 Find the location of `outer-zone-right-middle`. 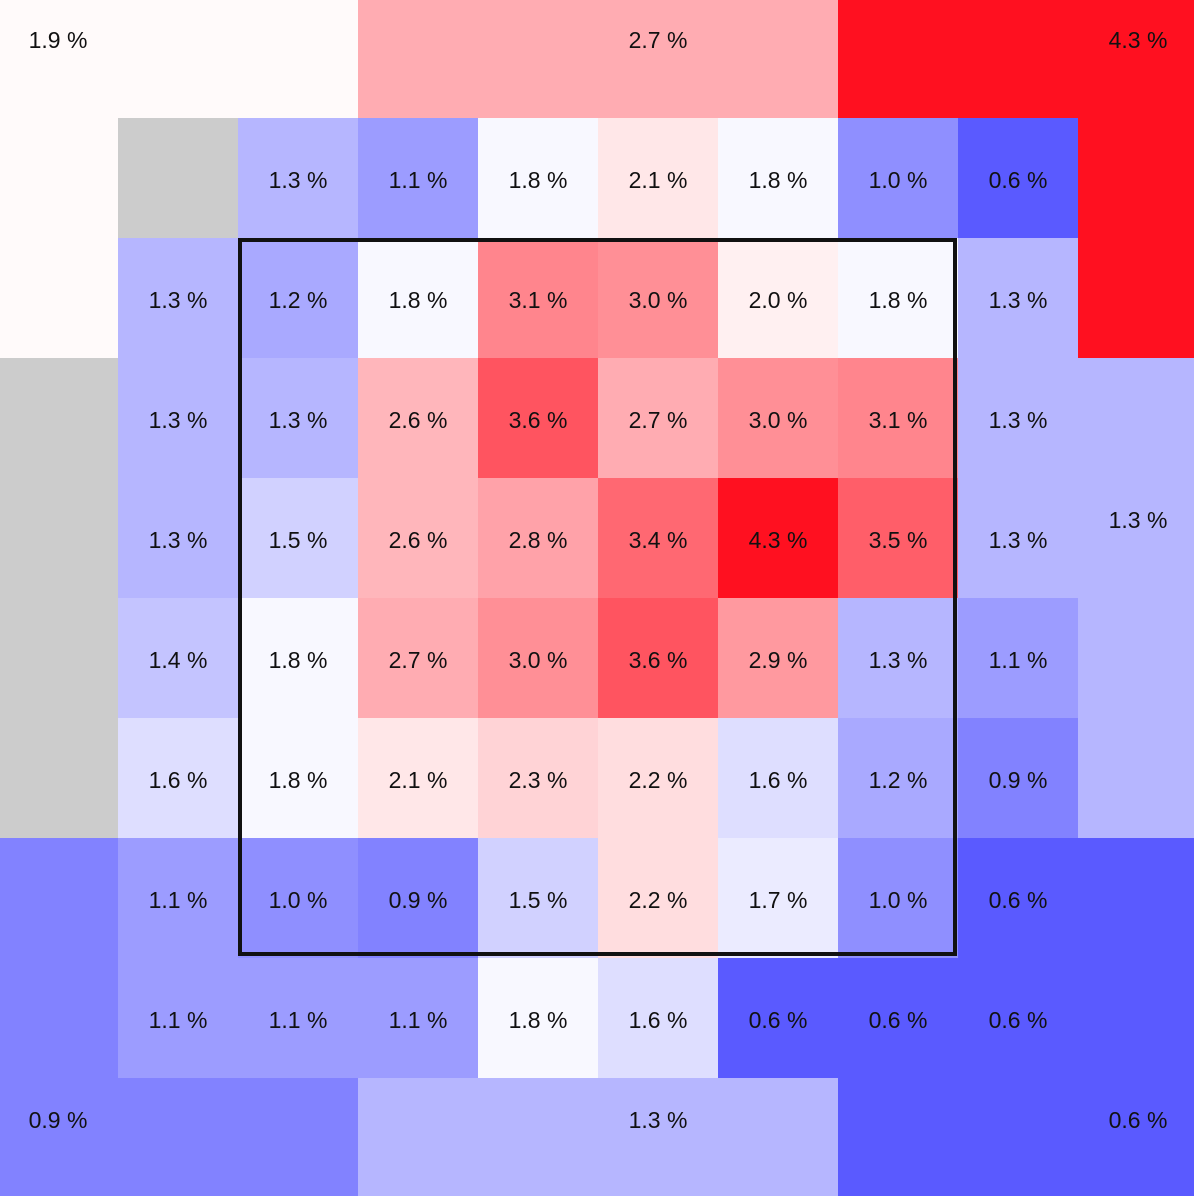

outer-zone-right-middle is located at coordinates (1136, 598).